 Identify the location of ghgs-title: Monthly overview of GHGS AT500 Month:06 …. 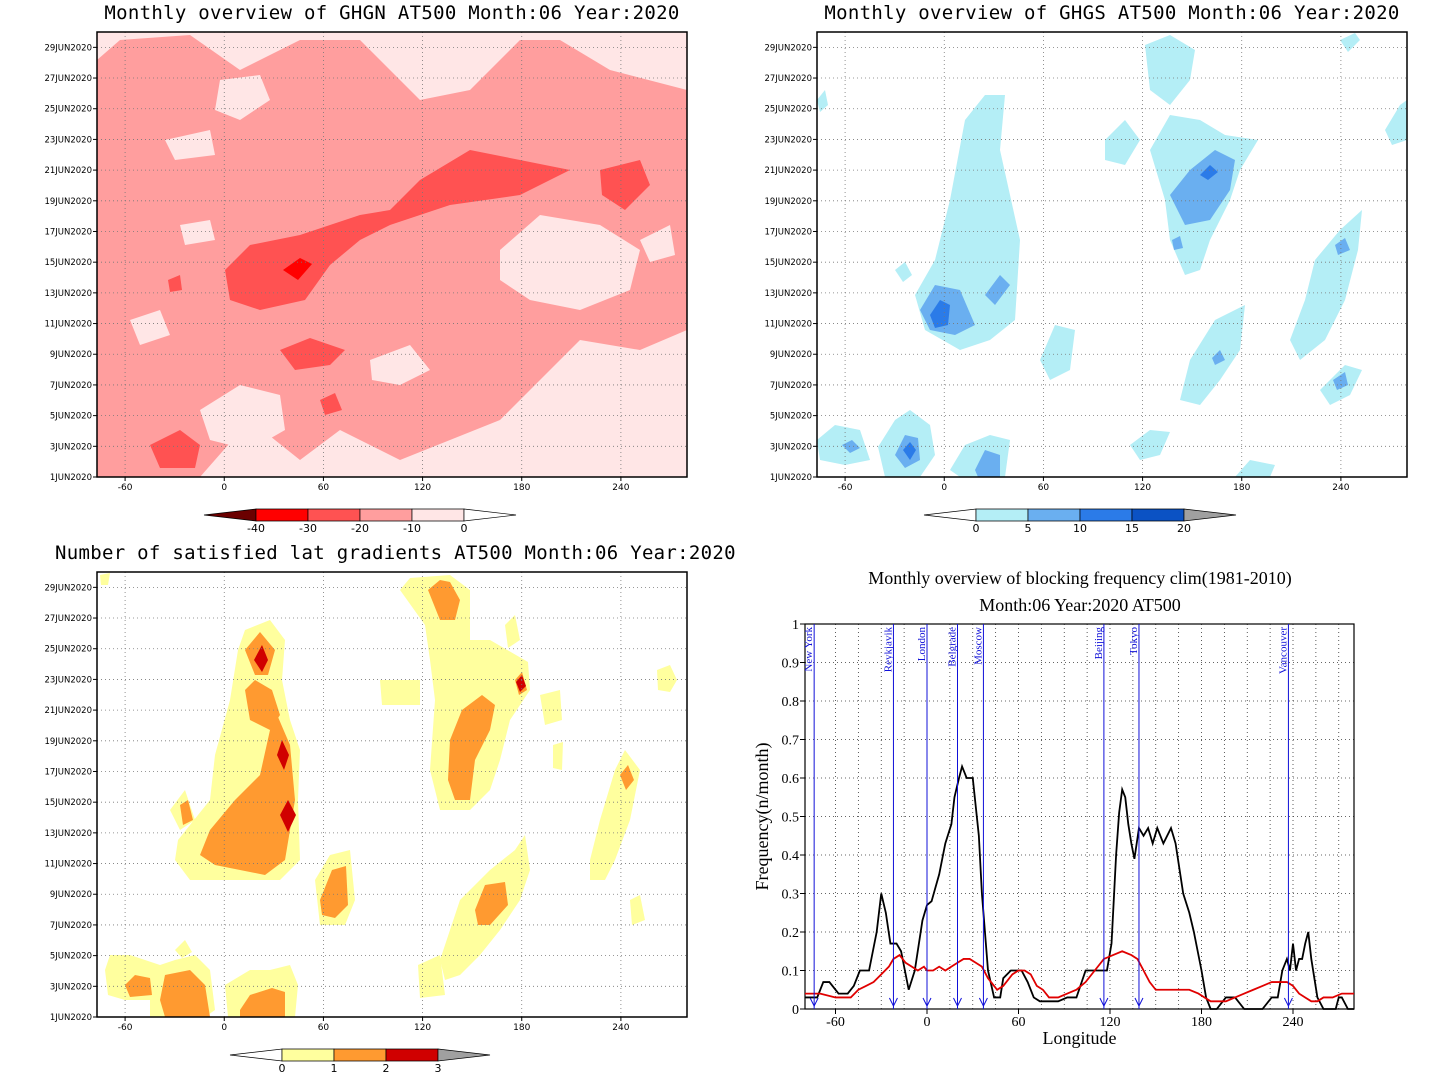
(1112, 13).